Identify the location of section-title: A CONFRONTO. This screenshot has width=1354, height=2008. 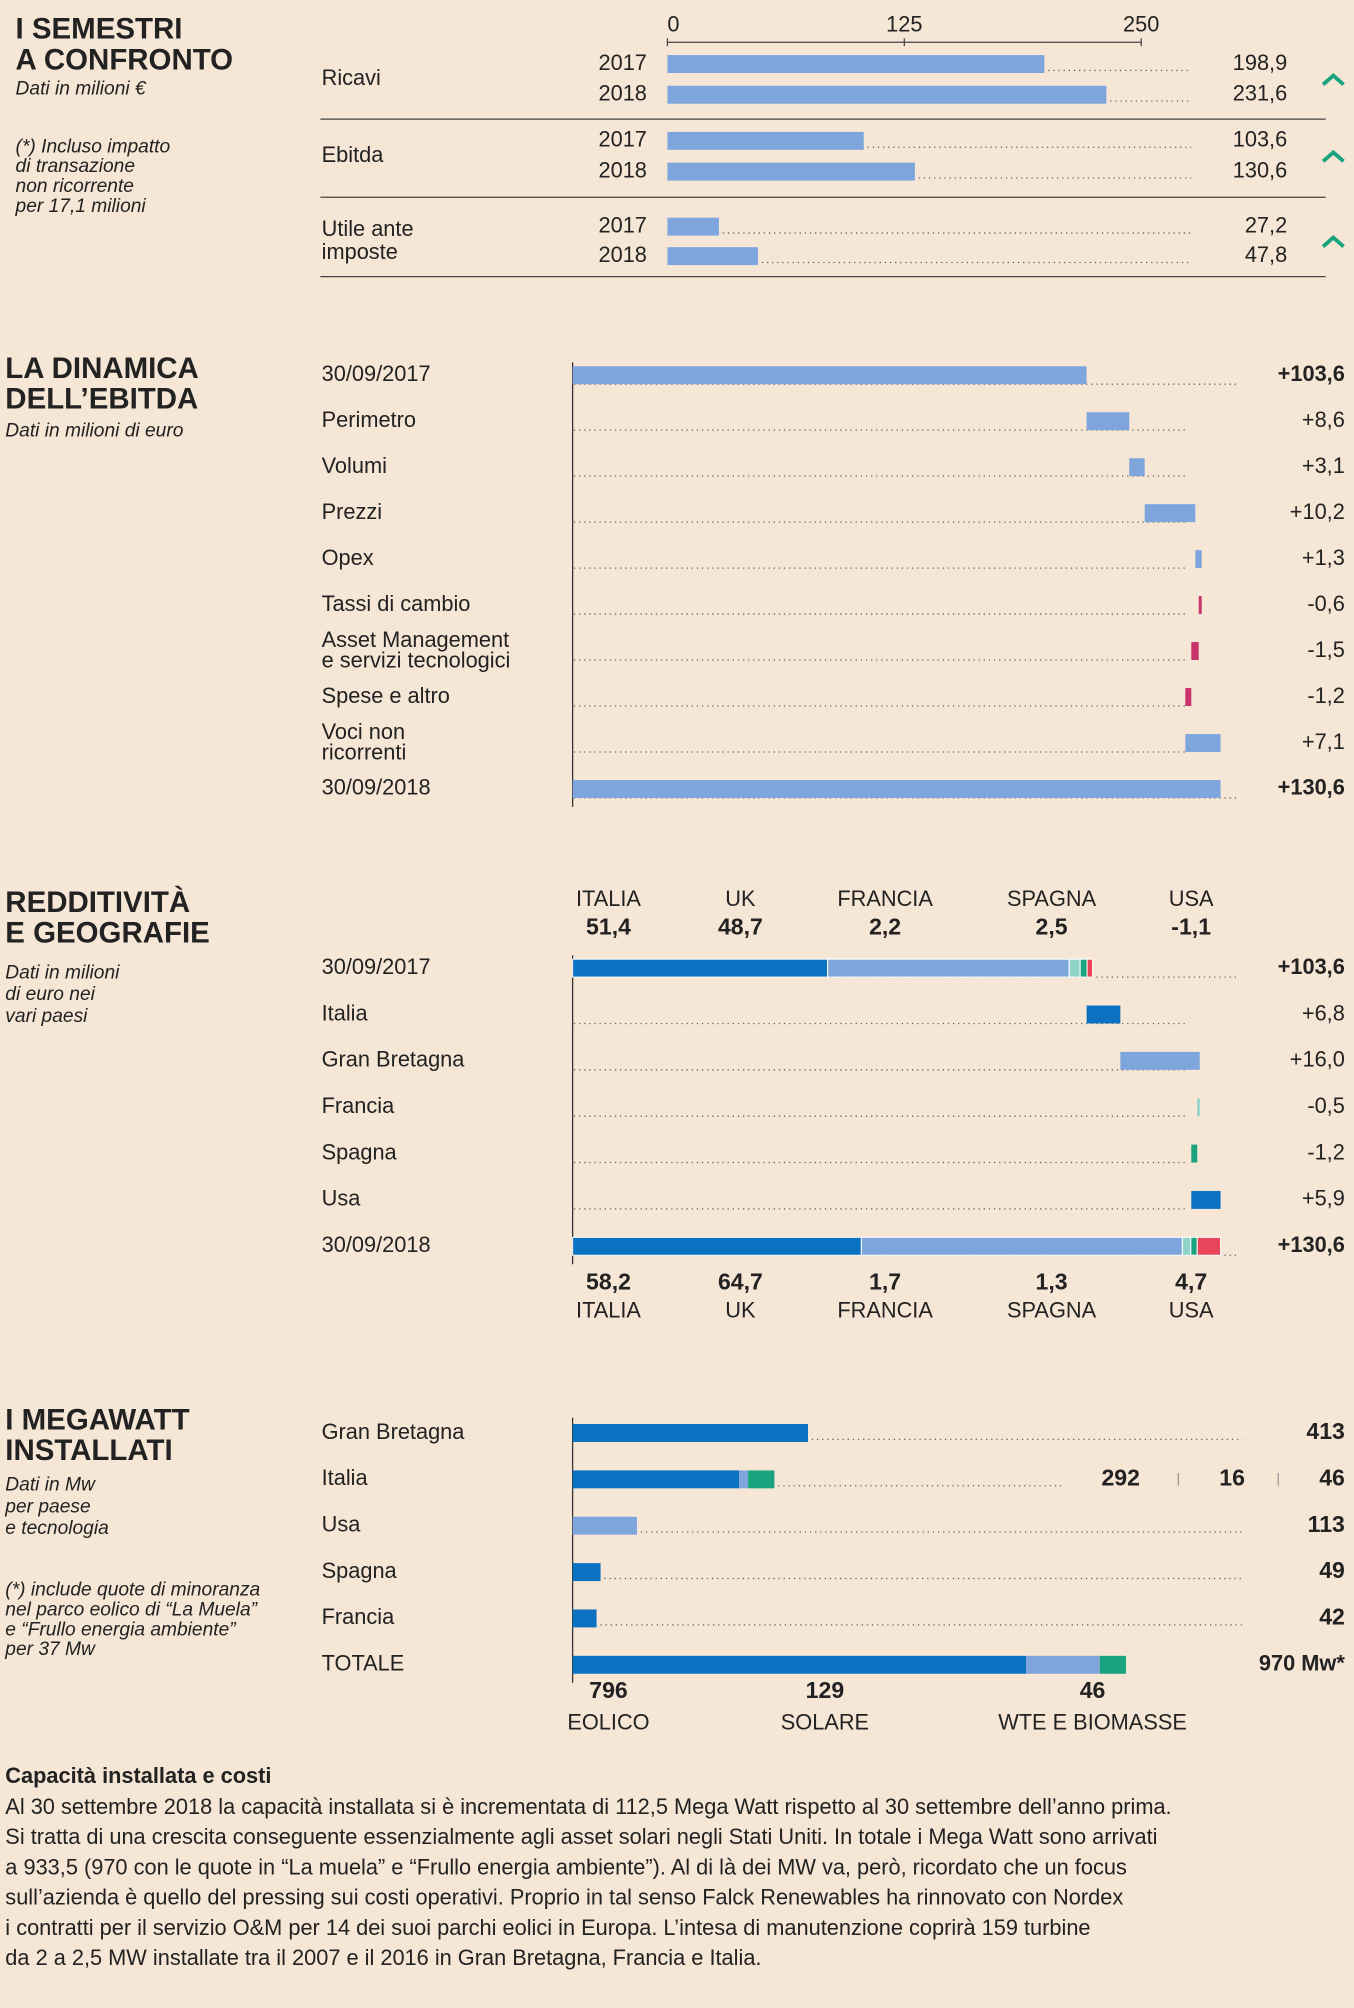
(125, 59).